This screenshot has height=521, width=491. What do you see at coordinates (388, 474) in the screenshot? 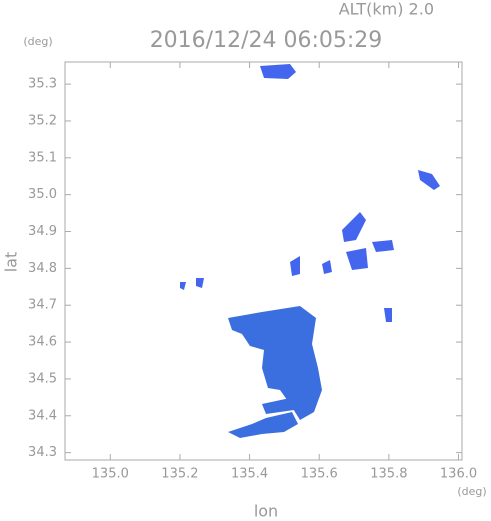
I see `x-tick-label: 135.8` at bounding box center [388, 474].